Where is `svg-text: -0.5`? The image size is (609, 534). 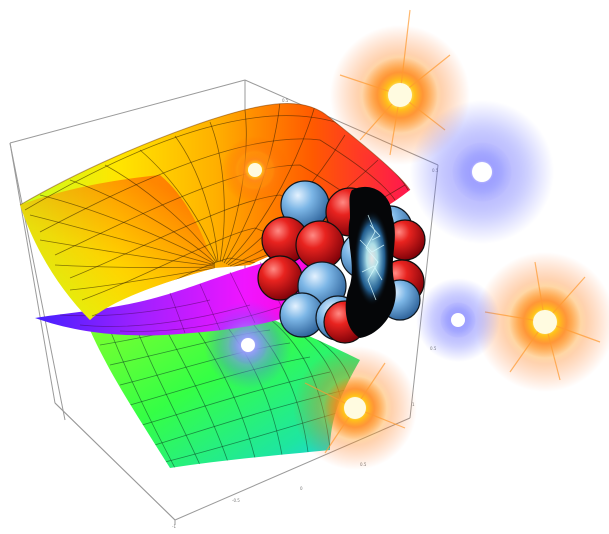
svg-text: -0.5 is located at coordinates (236, 500).